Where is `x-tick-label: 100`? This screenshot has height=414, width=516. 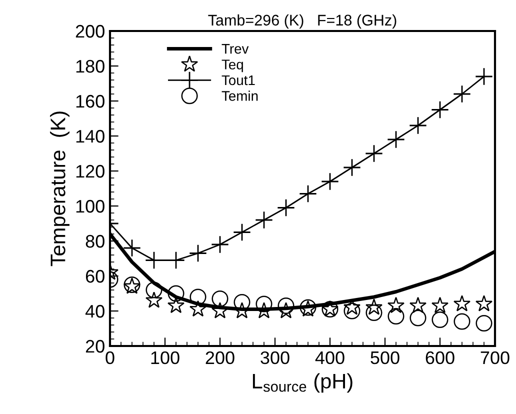 x-tick-label: 100 is located at coordinates (165, 357).